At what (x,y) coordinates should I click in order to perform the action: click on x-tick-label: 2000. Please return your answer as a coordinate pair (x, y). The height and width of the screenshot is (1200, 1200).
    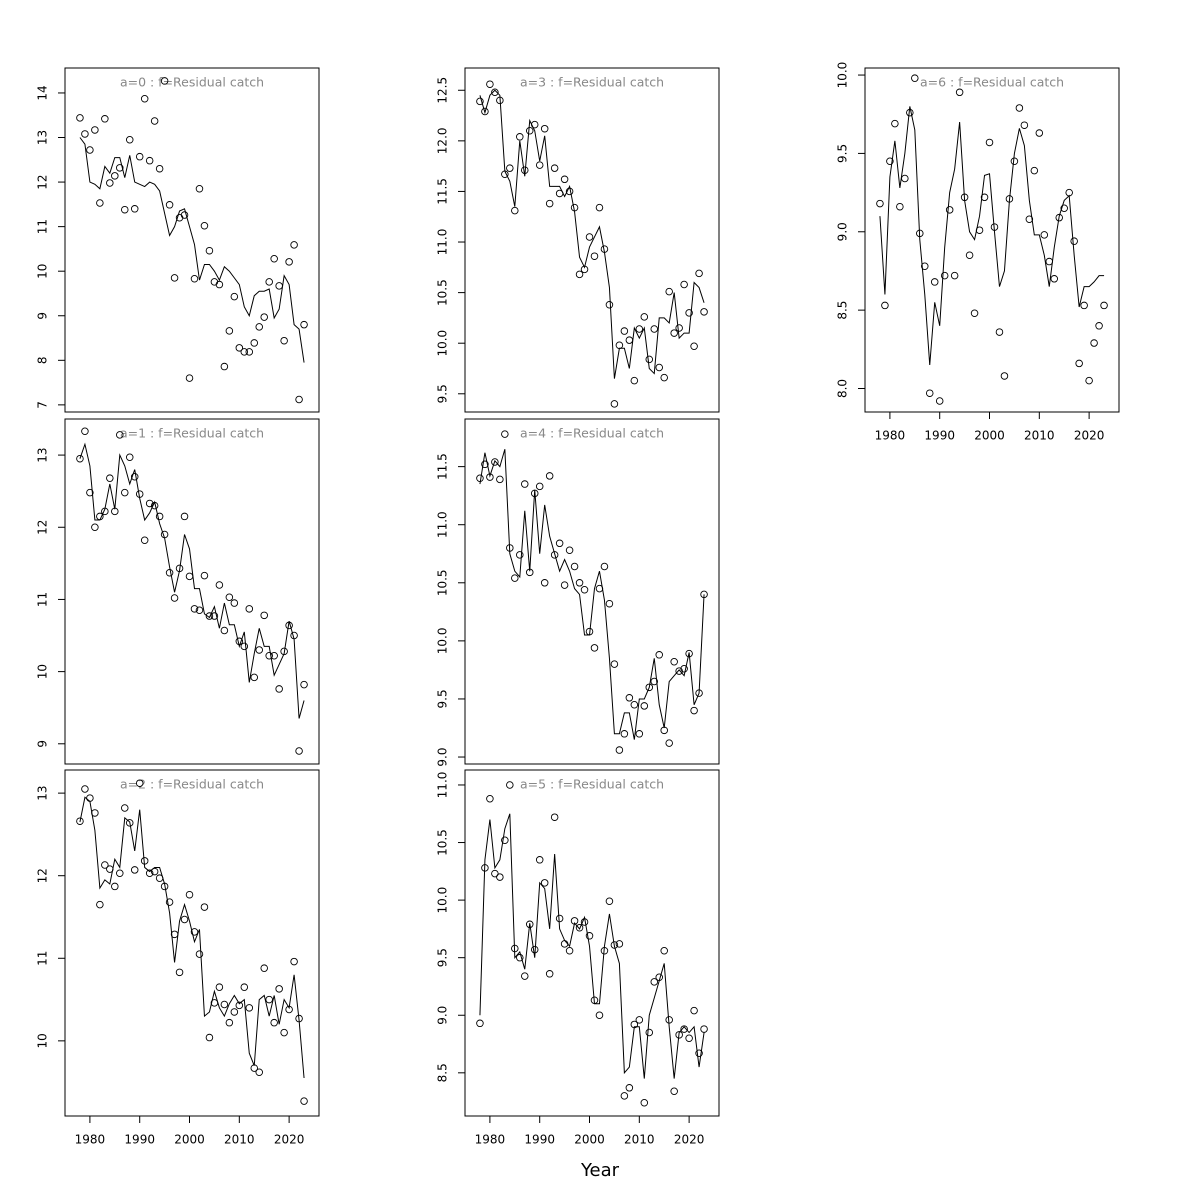
    Looking at the image, I should click on (589, 1140).